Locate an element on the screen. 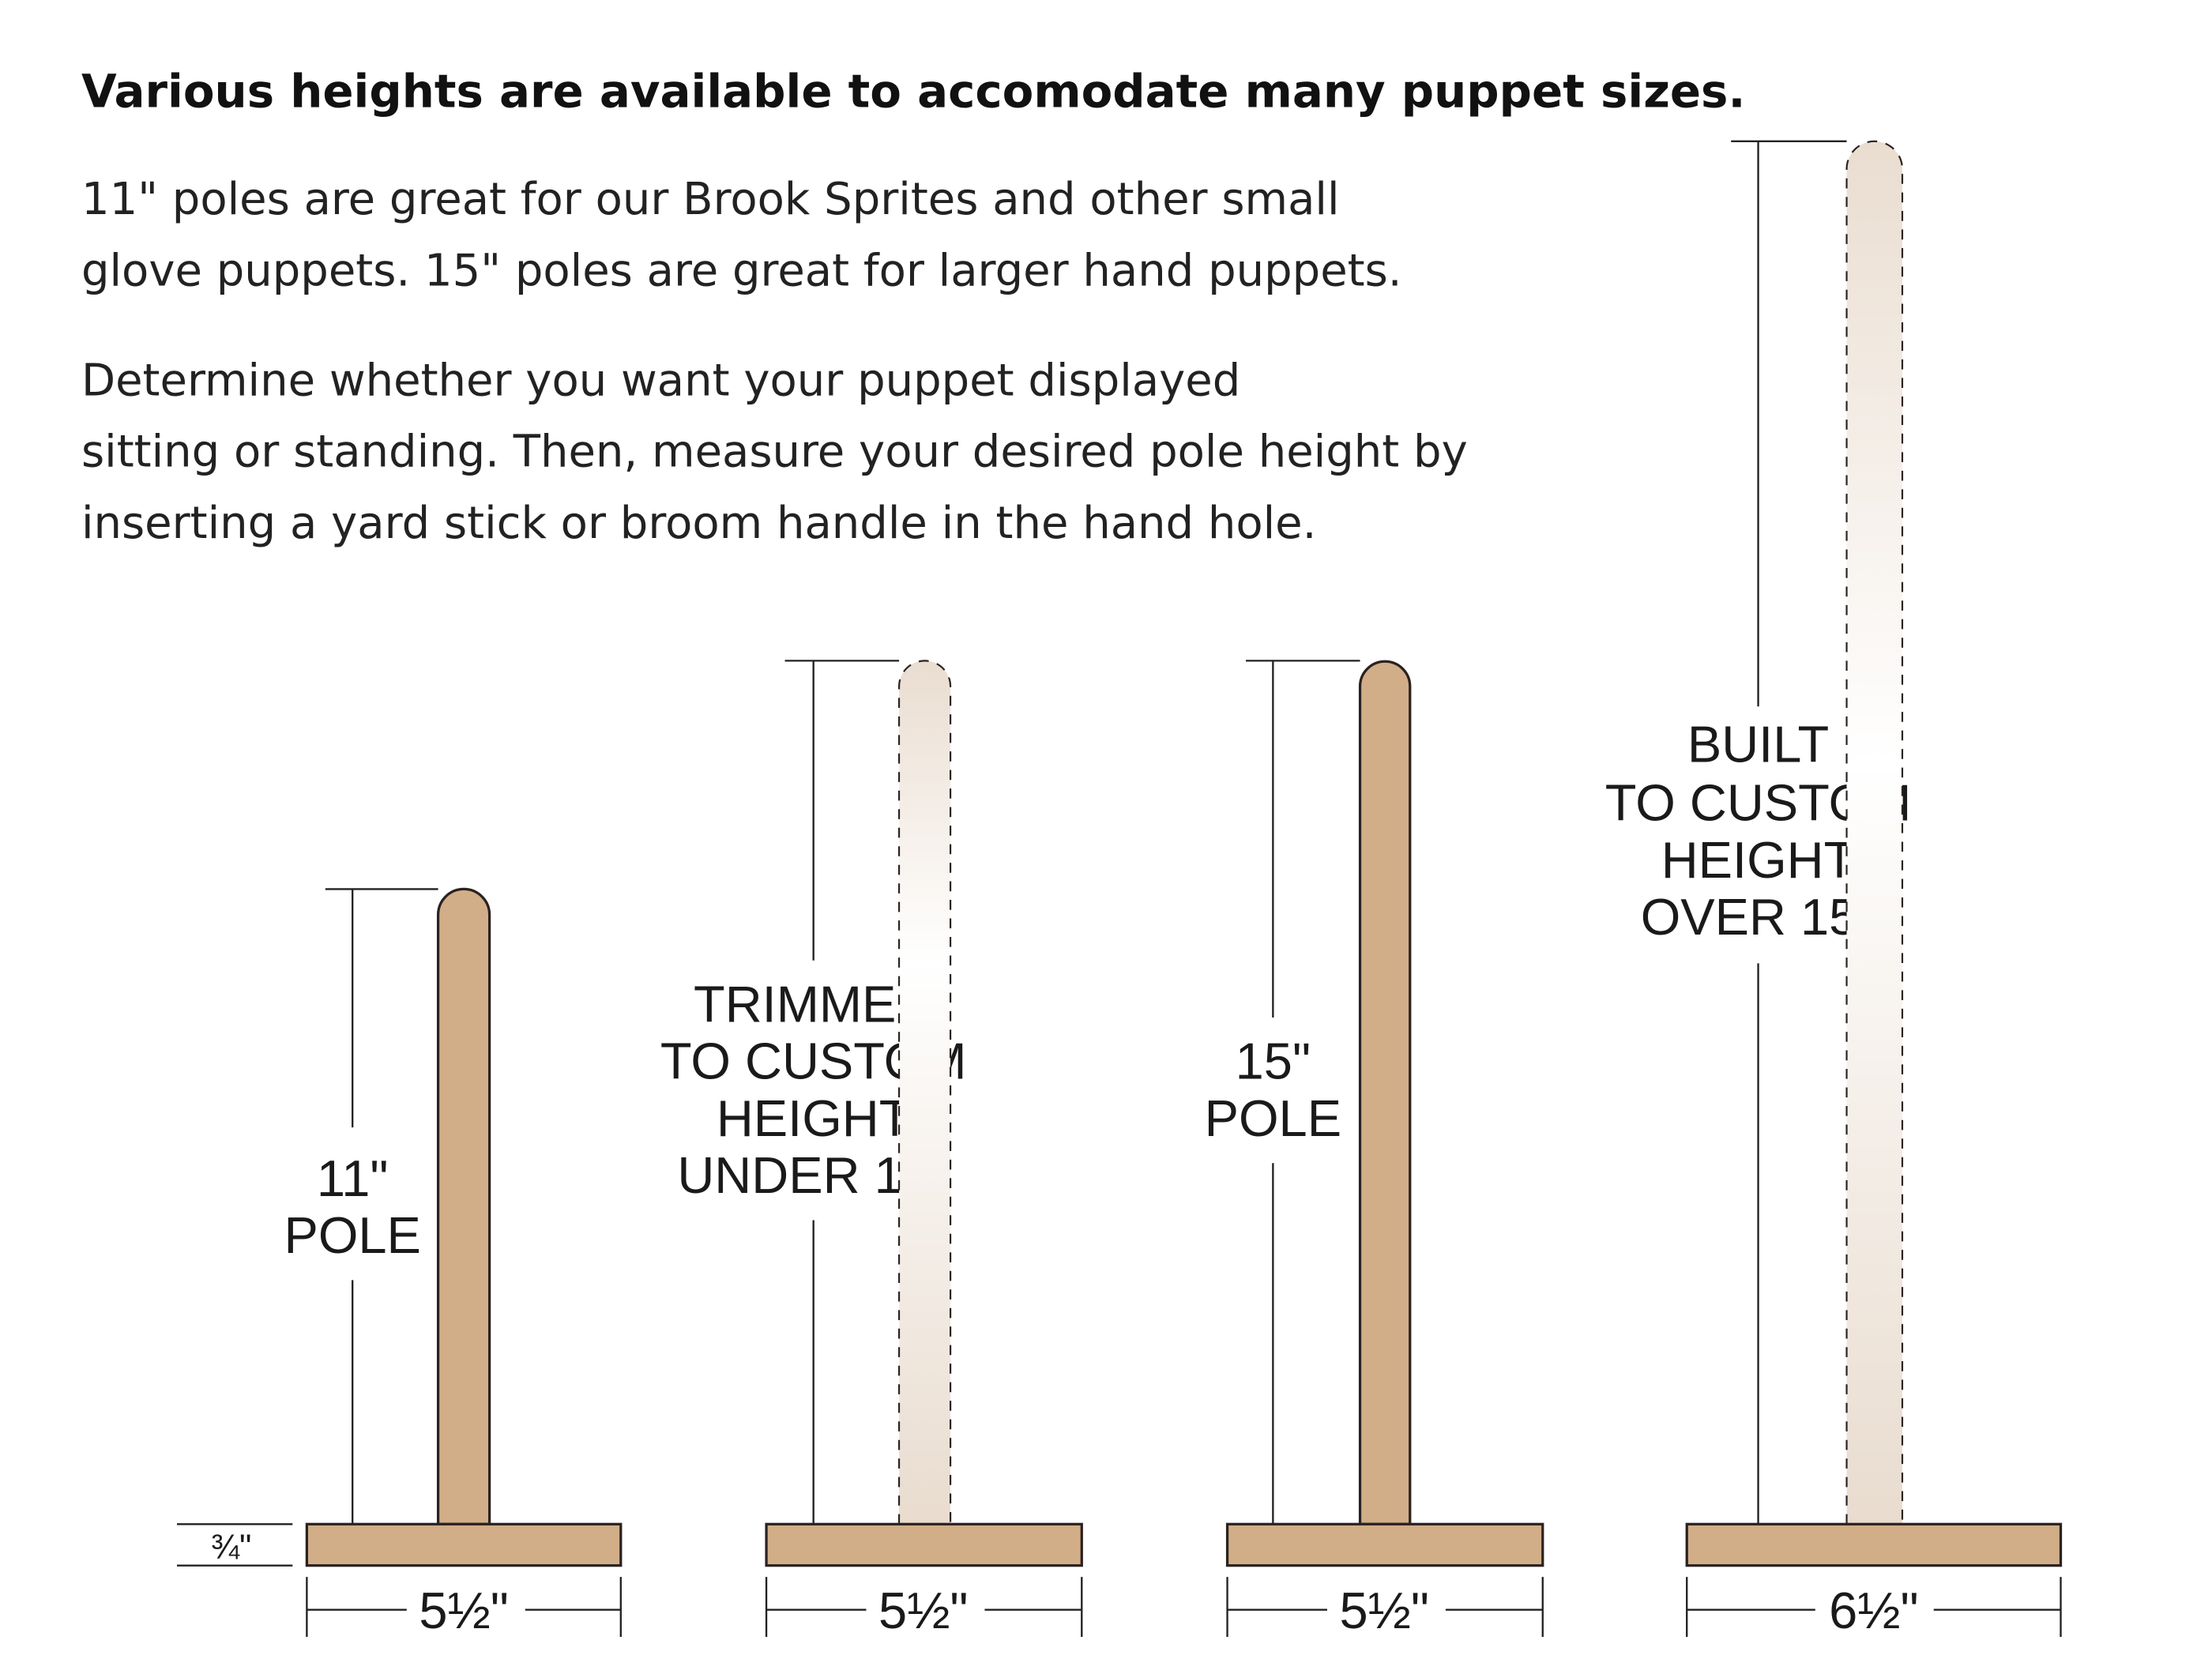  stand-15-inch: 15" POLE 5½" is located at coordinates (1374, 1150).